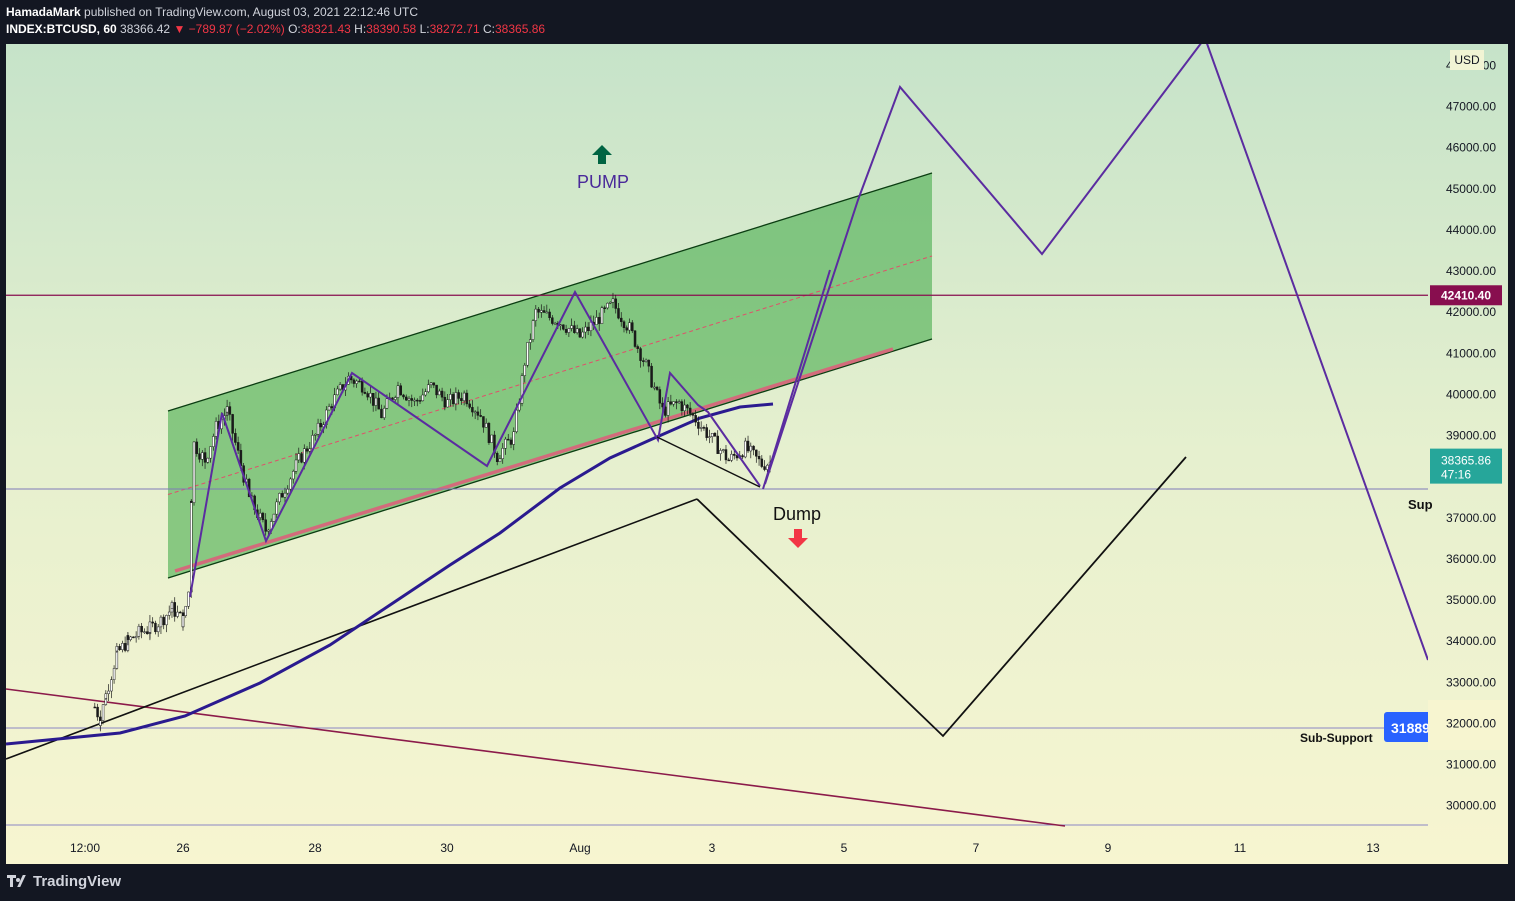 The image size is (1515, 901). What do you see at coordinates (798, 538) in the screenshot?
I see `dump-arrow-icon` at bounding box center [798, 538].